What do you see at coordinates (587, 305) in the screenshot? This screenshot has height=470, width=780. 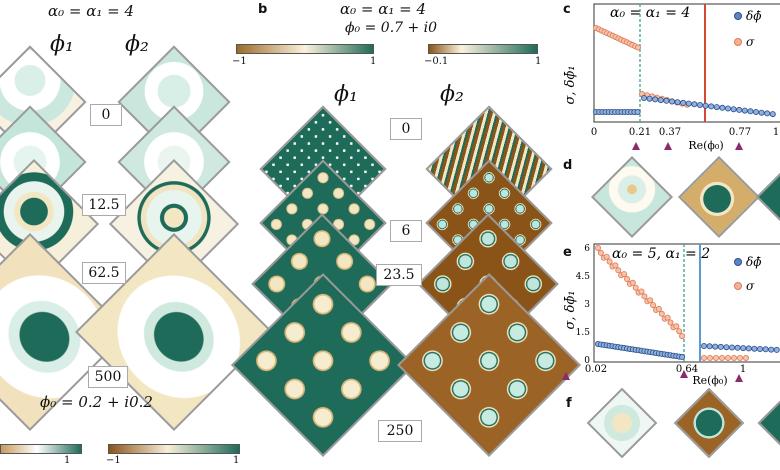 I see `panel-e-ytick: 3` at bounding box center [587, 305].